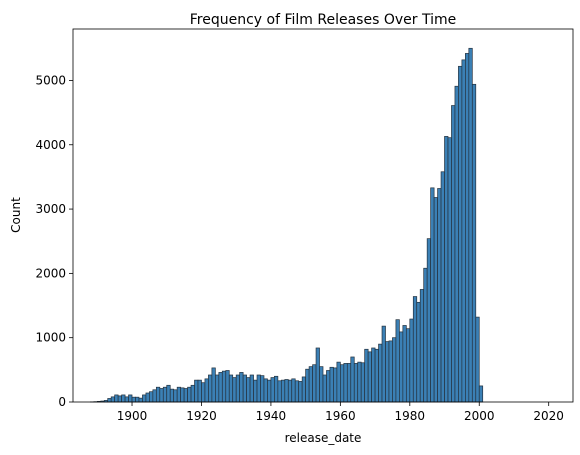 The height and width of the screenshot is (455, 580). Describe the element at coordinates (323, 438) in the screenshot. I see `x-axis-label: release_date` at that location.